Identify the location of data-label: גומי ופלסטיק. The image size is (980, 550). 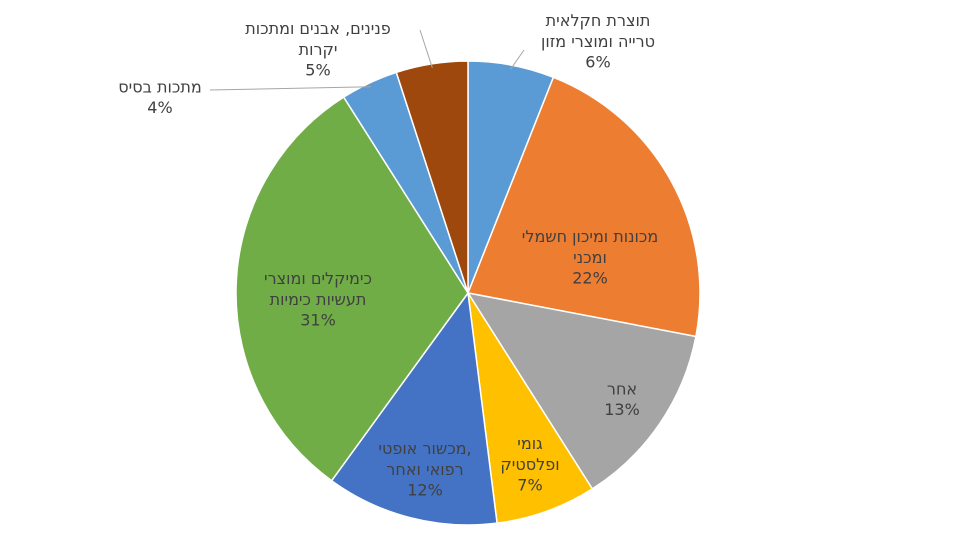
(529, 454).